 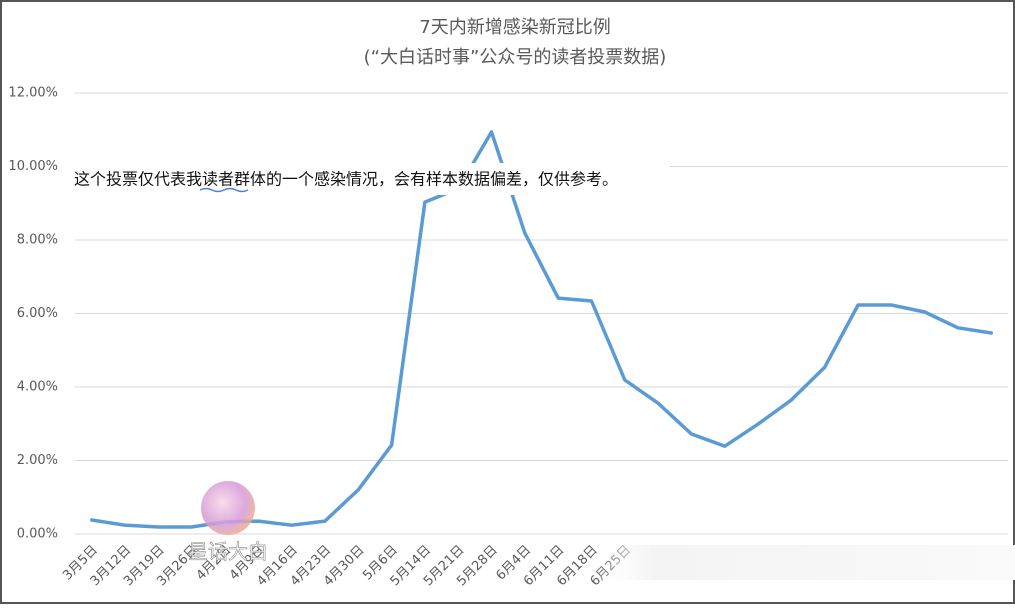 What do you see at coordinates (228, 552) in the screenshot?
I see `watermark: 星话大白` at bounding box center [228, 552].